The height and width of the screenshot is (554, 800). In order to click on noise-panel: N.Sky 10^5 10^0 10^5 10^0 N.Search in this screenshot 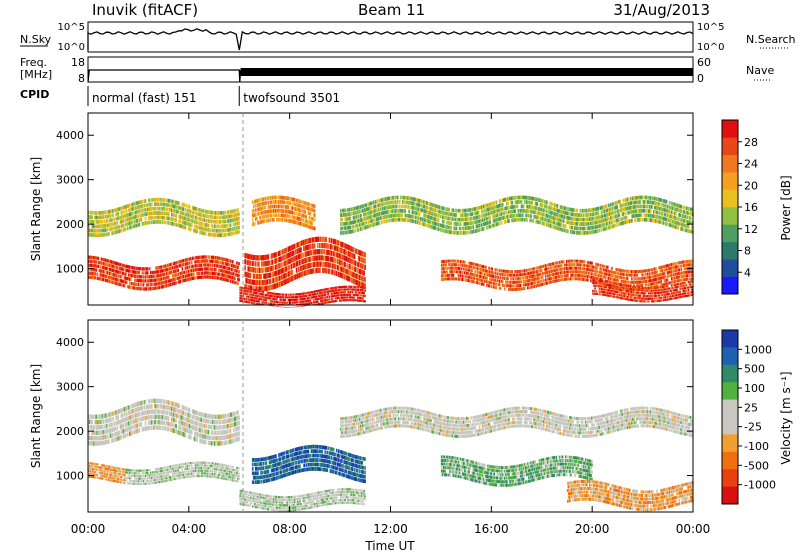, I will do `click(408, 37)`.